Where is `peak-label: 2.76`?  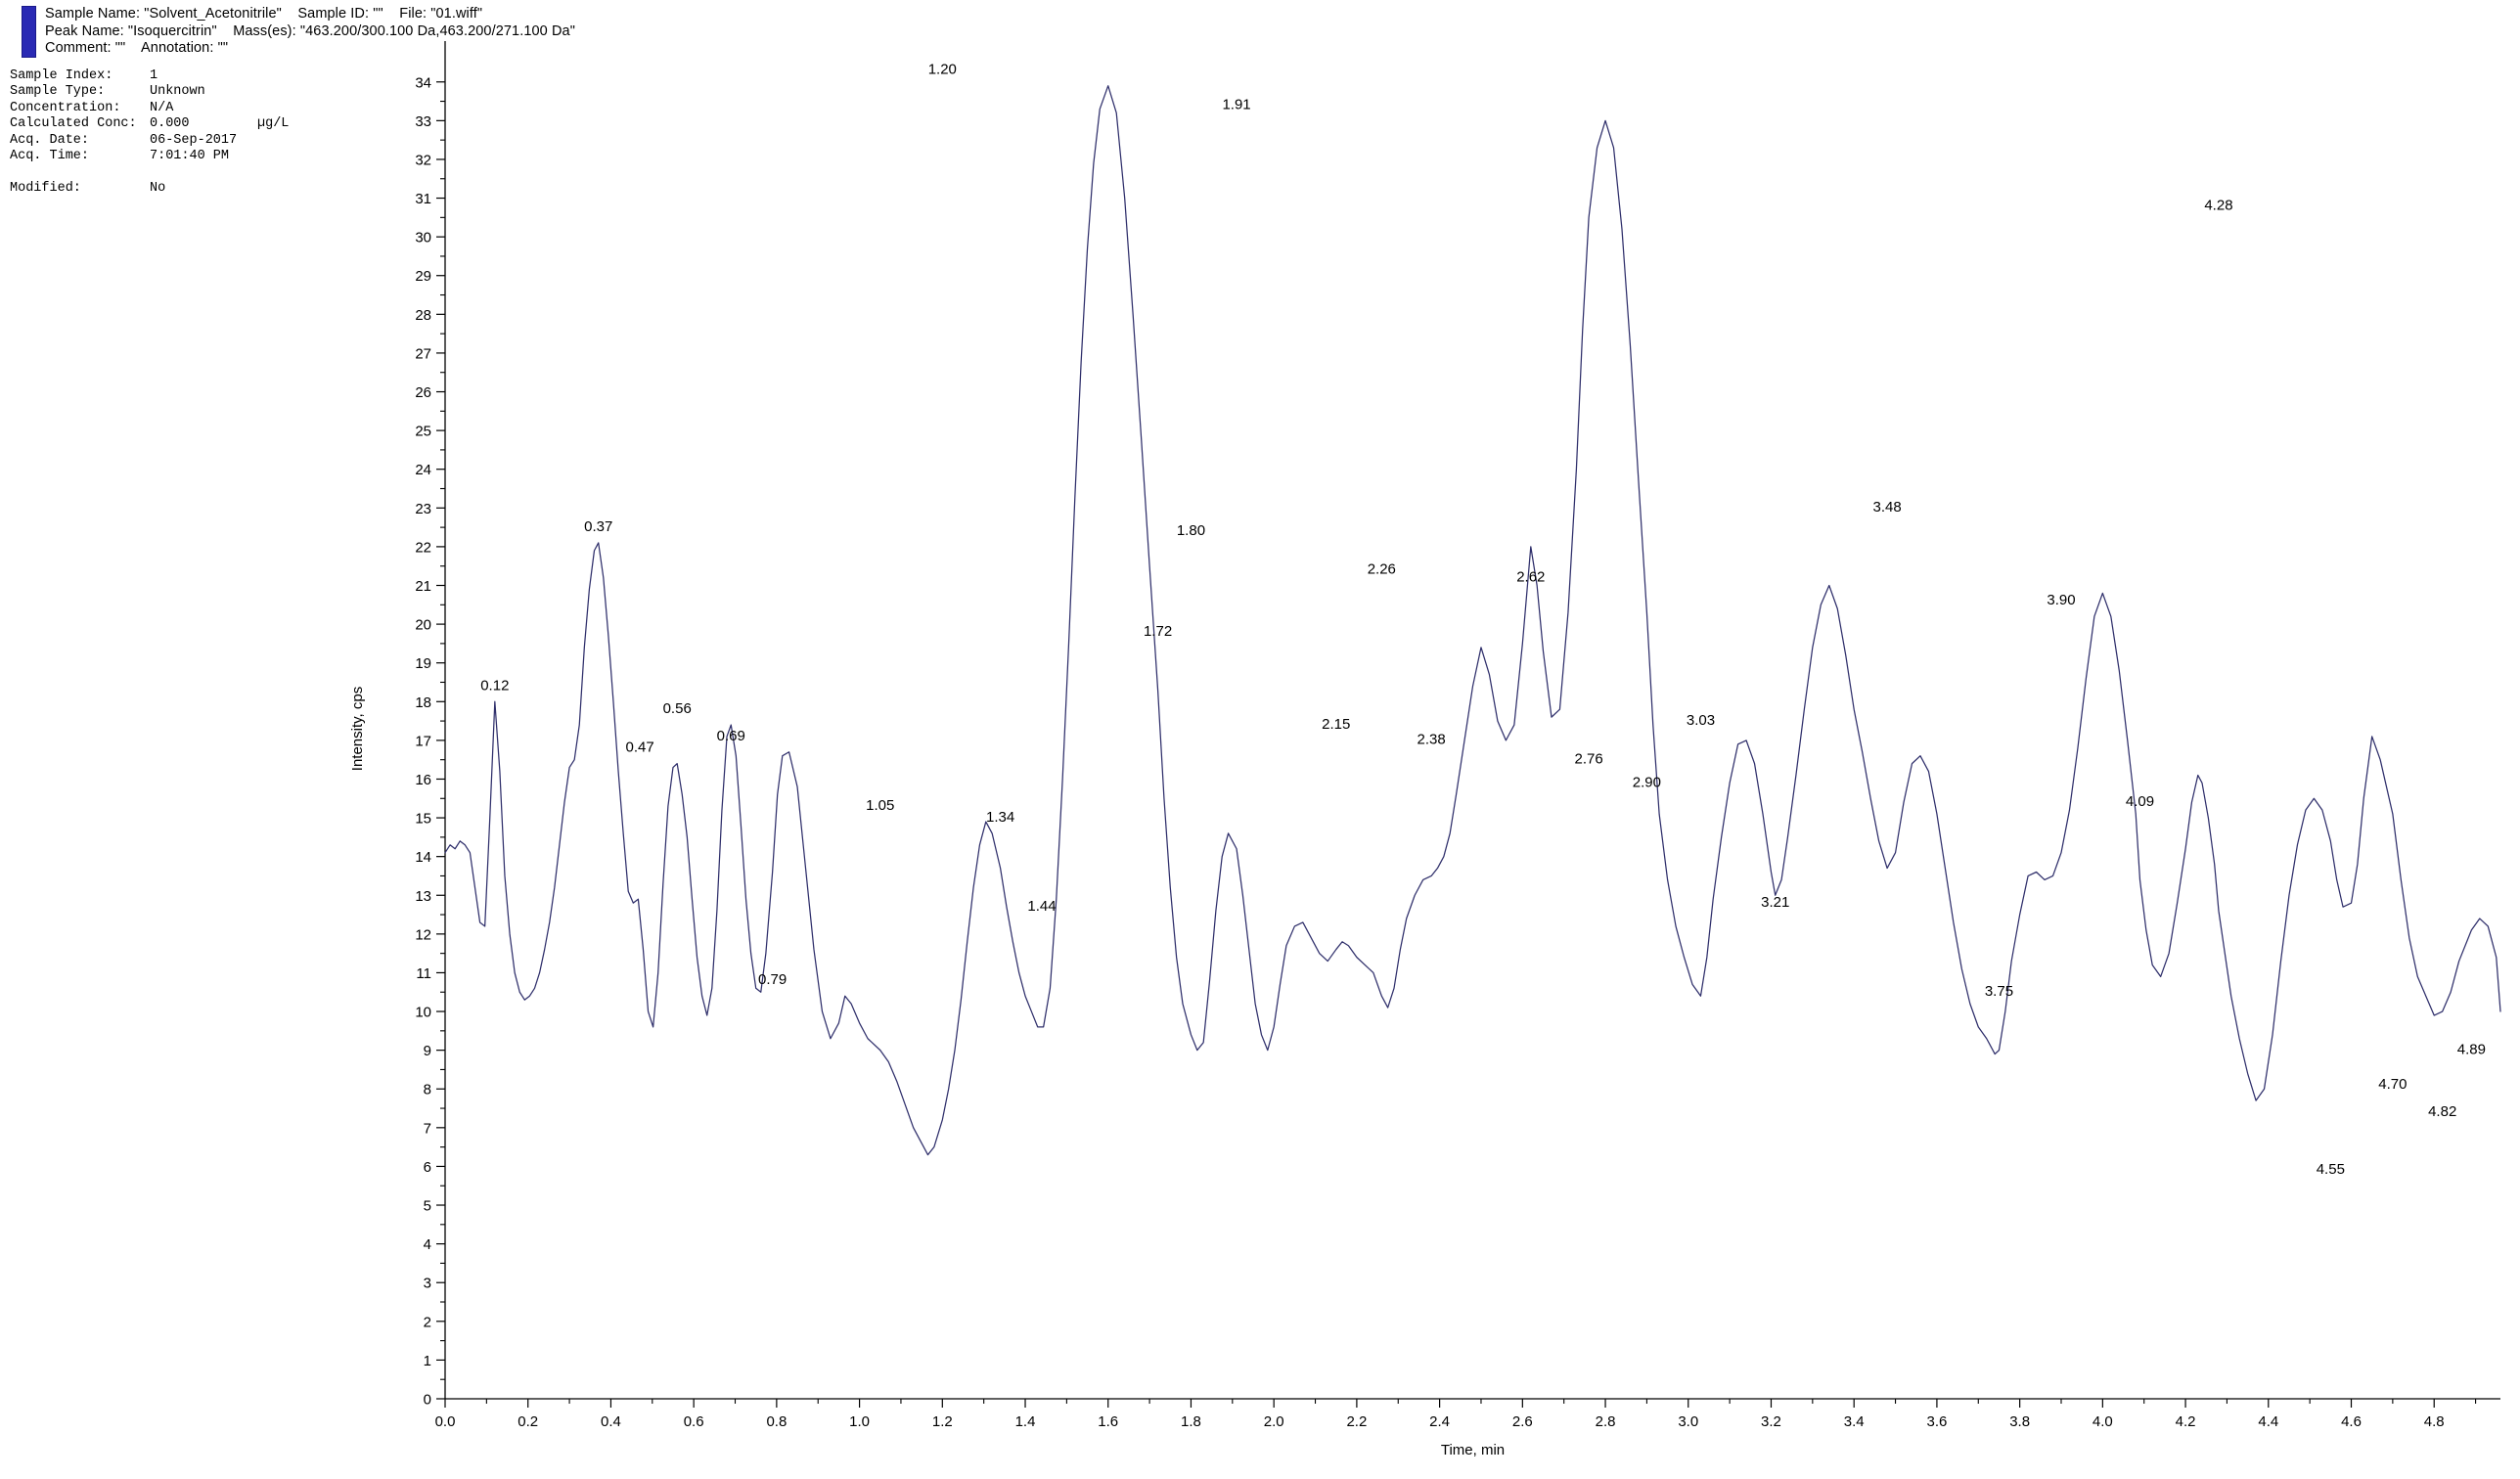
peak-label: 2.76 is located at coordinates (1589, 760).